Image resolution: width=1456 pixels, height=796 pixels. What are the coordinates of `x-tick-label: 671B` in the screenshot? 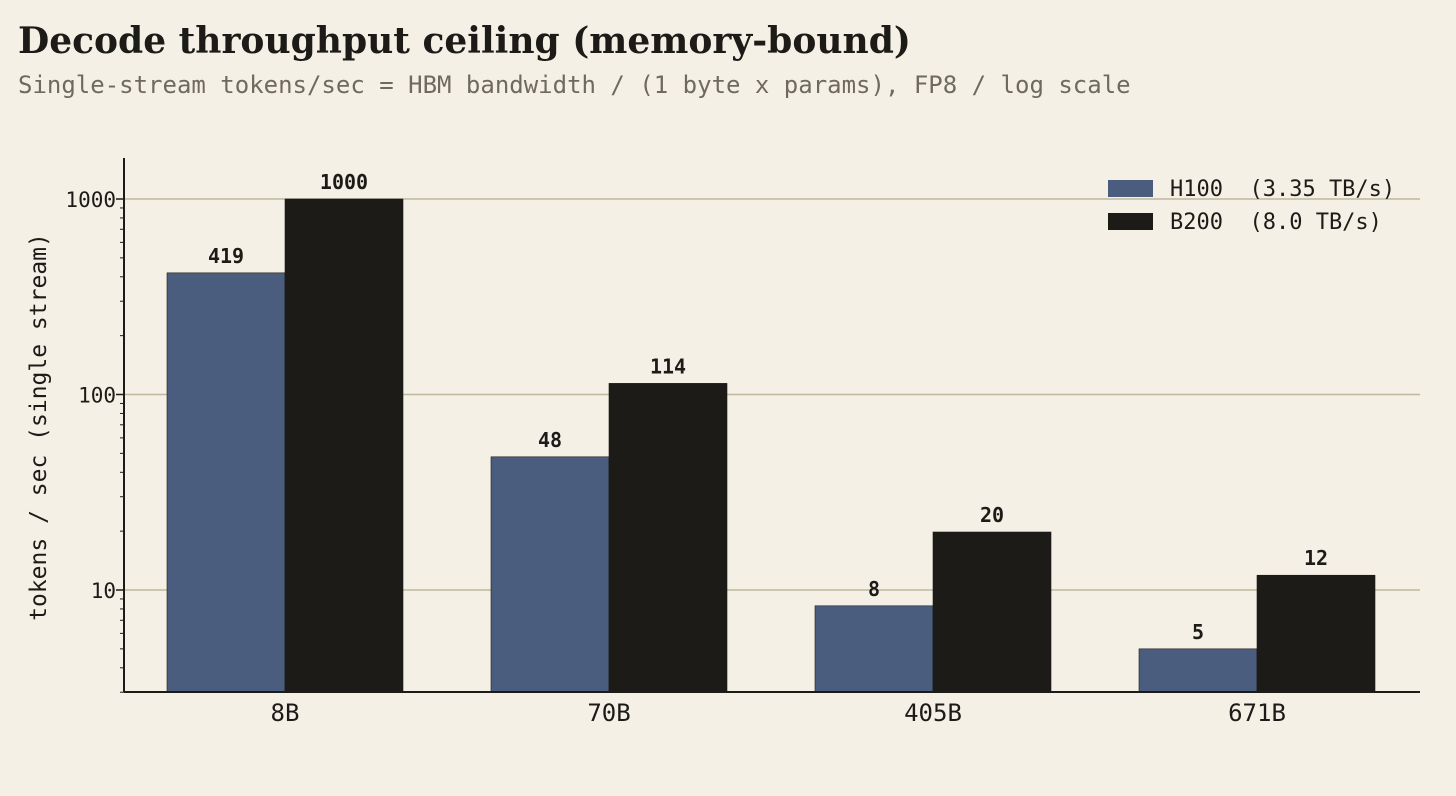 It's located at (1257, 713).